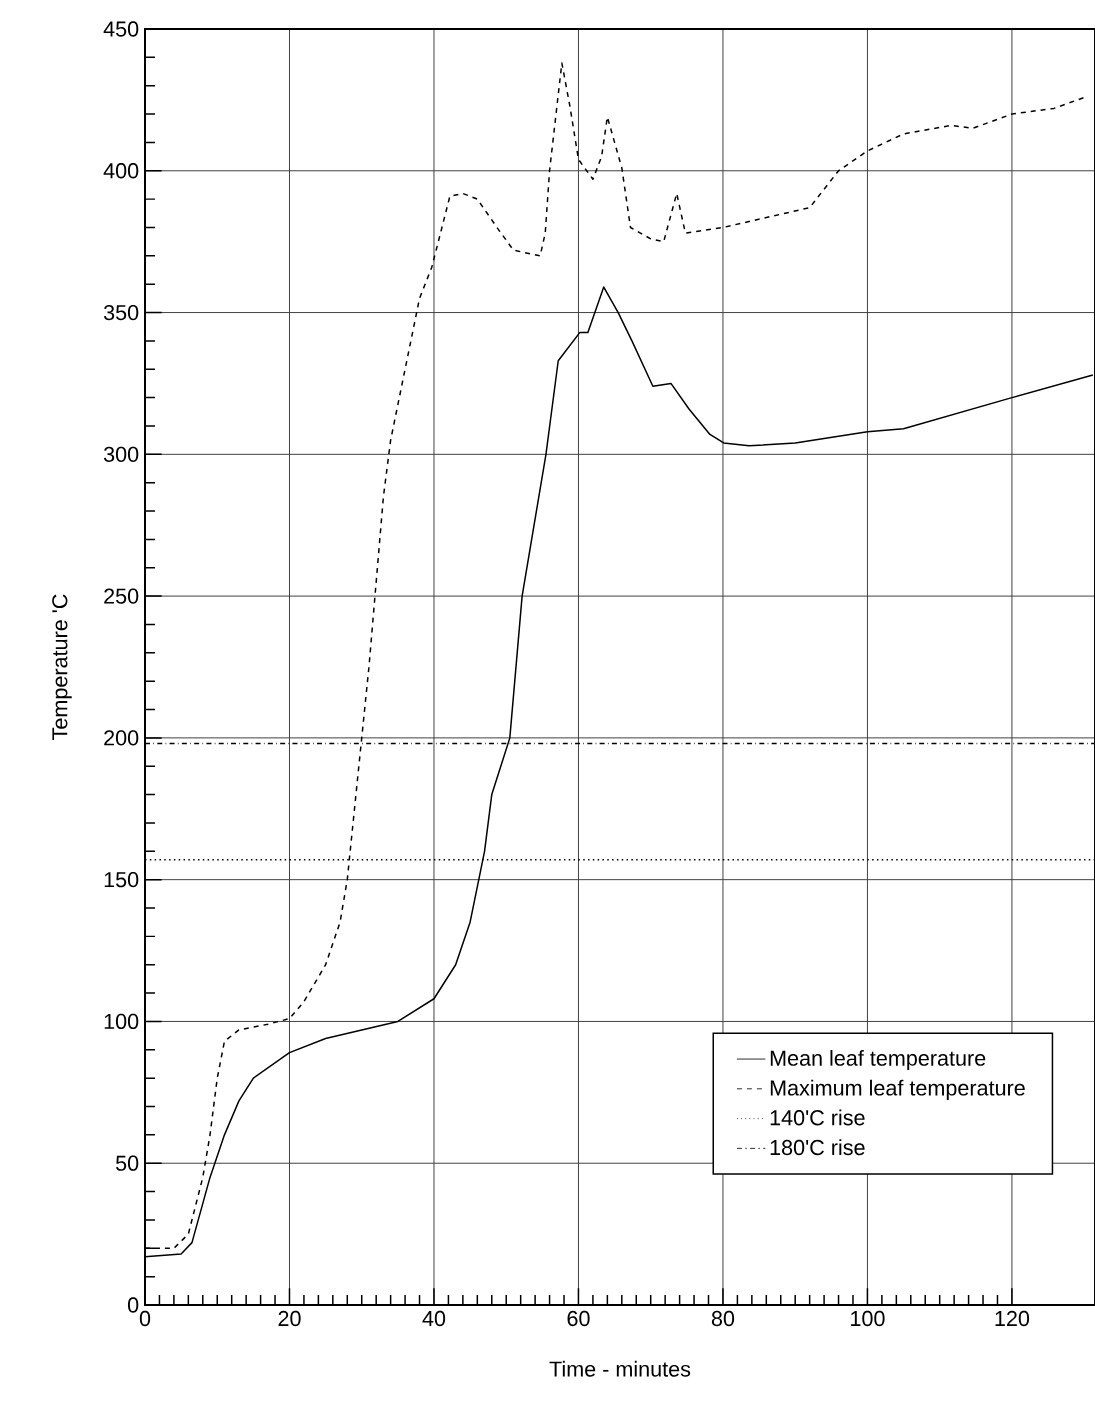 This screenshot has width=1095, height=1401. Describe the element at coordinates (620, 1368) in the screenshot. I see `x-axis-title: Time - minutes` at that location.